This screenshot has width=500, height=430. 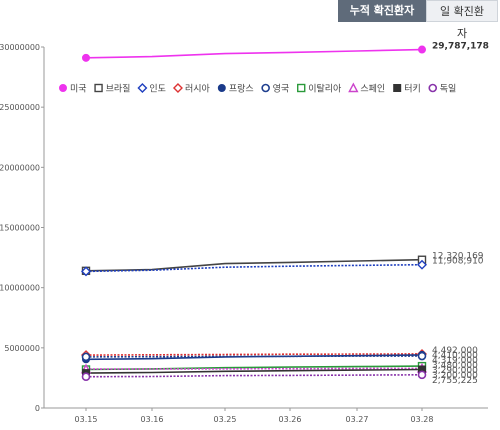 What do you see at coordinates (86, 419) in the screenshot?
I see `x-tick-label: 03.15` at bounding box center [86, 419].